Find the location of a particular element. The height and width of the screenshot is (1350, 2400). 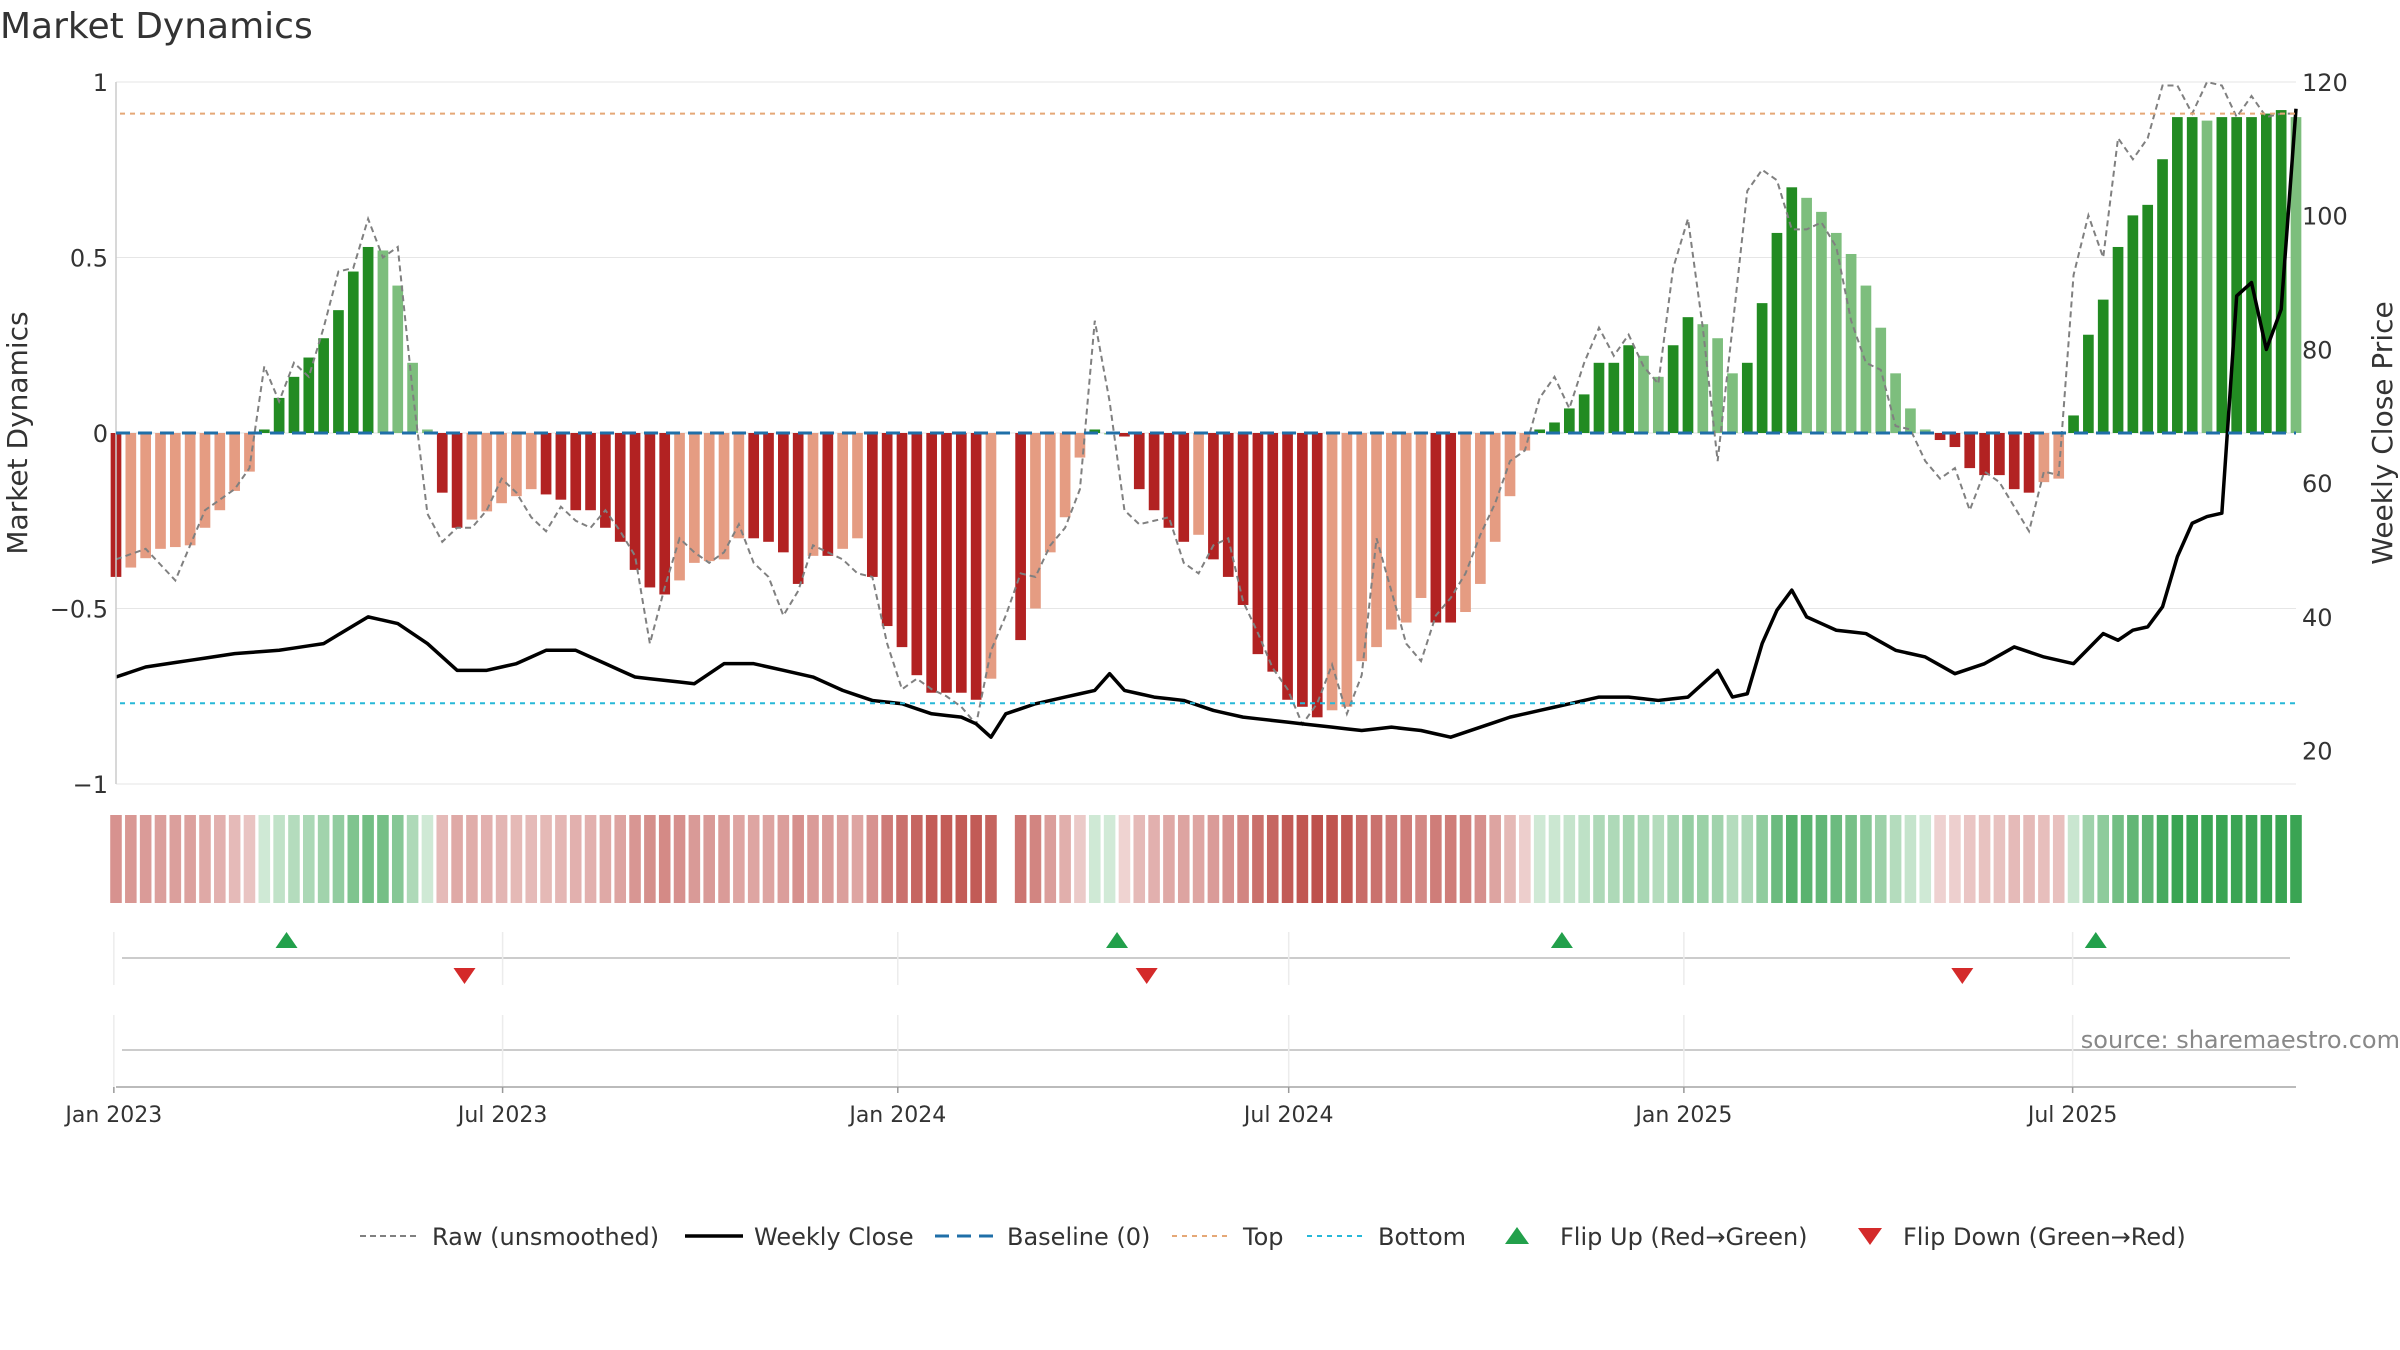

y-right-tick-label: 100 is located at coordinates (2325, 217).